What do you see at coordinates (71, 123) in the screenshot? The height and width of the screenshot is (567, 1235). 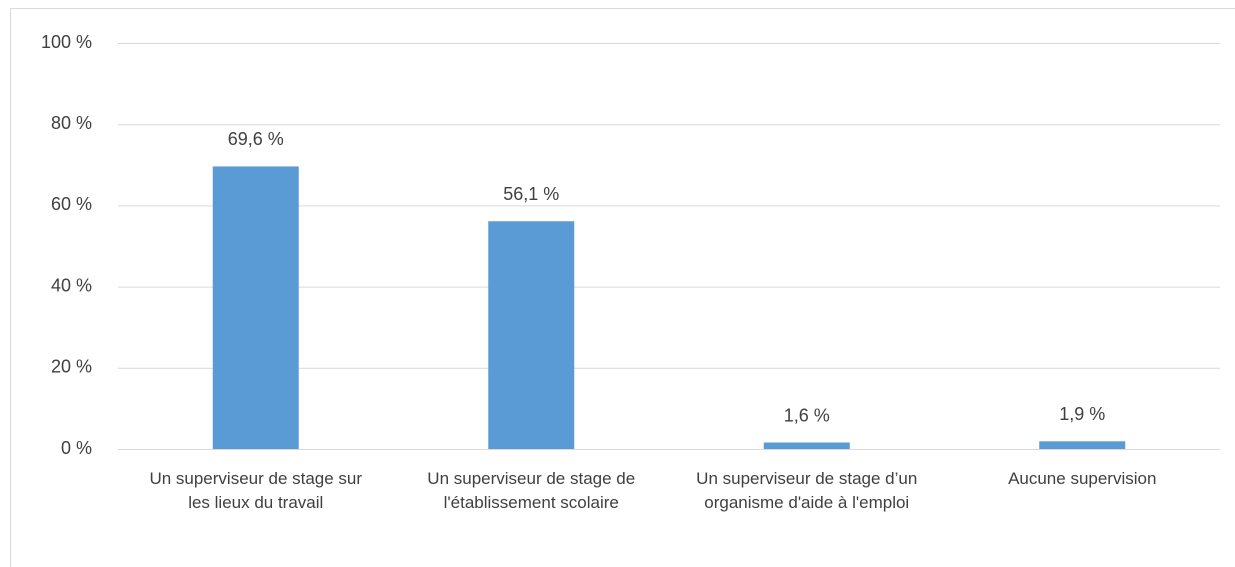 I see `y-tick-label: 80 %` at bounding box center [71, 123].